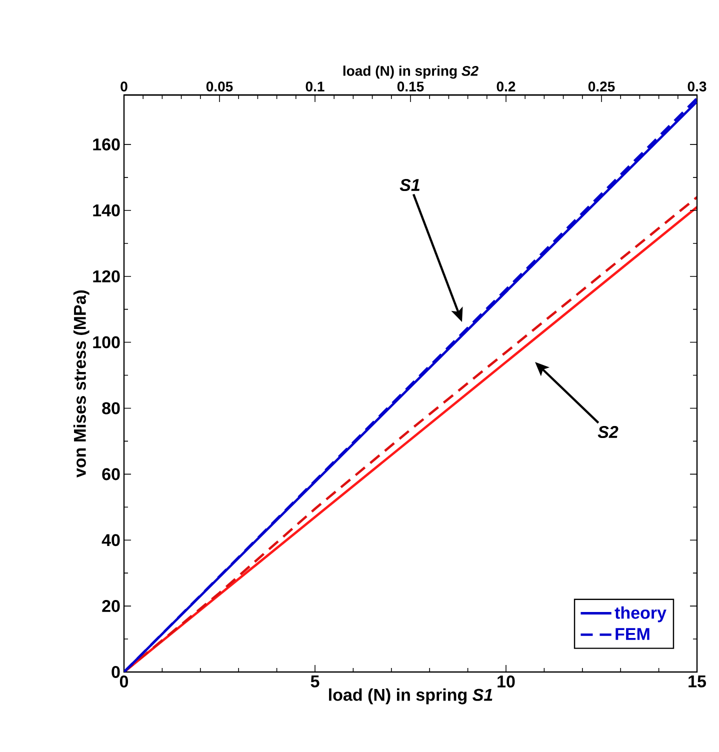  I want to click on x2-tick-label: 0.15, so click(410, 87).